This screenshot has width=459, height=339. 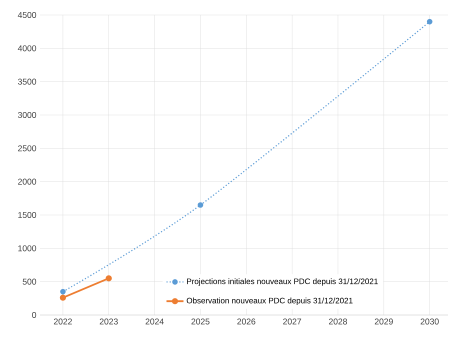 What do you see at coordinates (27, 48) in the screenshot?
I see `y-tick-label: 4000` at bounding box center [27, 48].